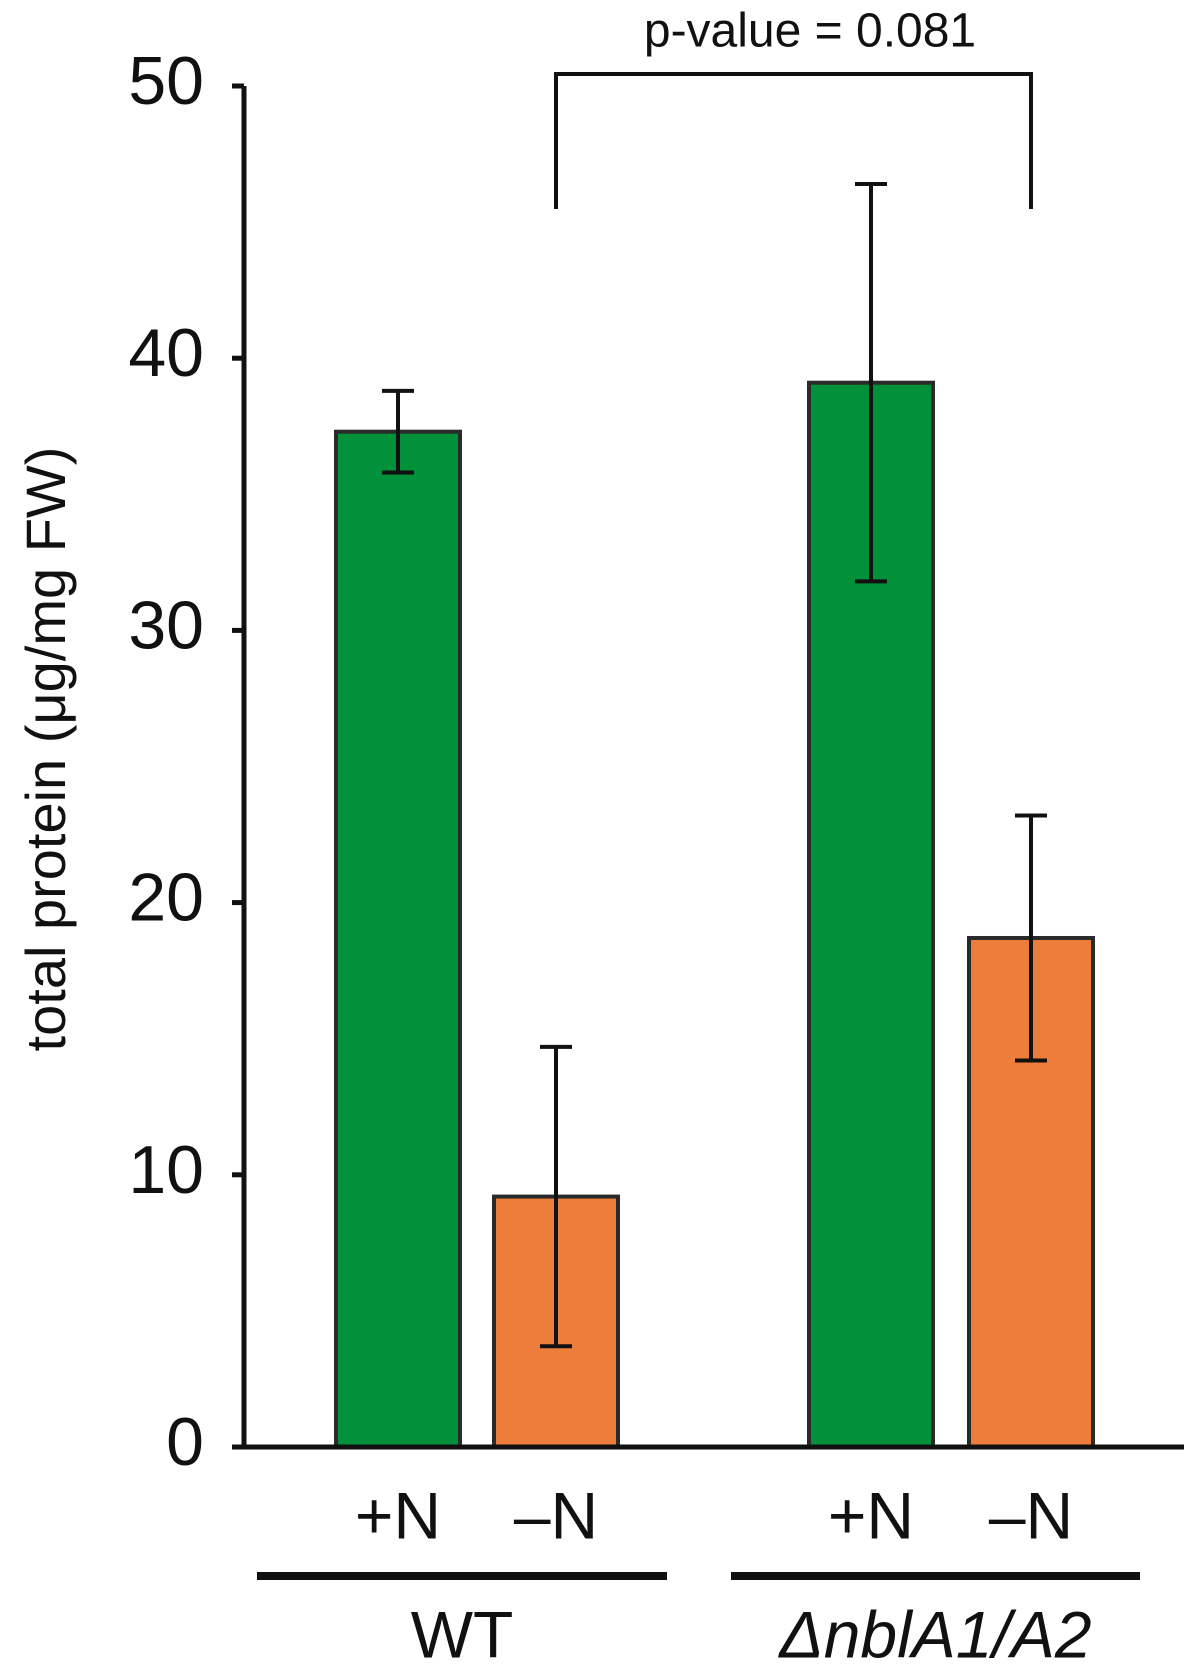 The image size is (1192, 1678). Describe the element at coordinates (166, 625) in the screenshot. I see `y-tick-label: 30` at that location.